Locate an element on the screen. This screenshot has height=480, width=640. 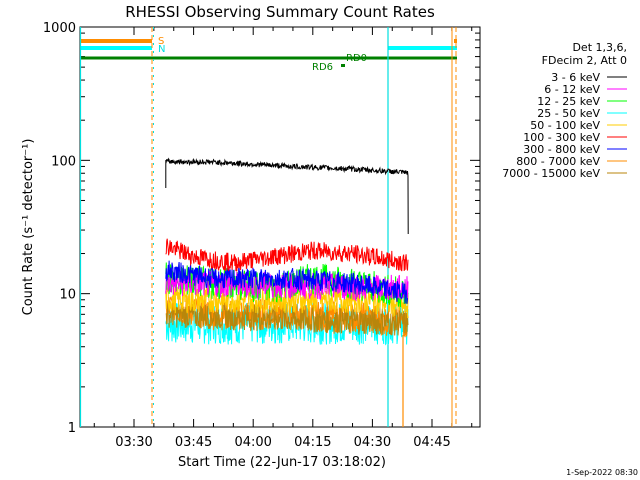
legend-label: 300 - 800 keV is located at coordinates (561, 149).